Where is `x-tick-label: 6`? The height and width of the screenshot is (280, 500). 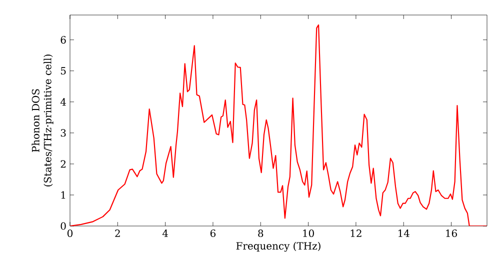 x-tick-label: 6 is located at coordinates (213, 234).